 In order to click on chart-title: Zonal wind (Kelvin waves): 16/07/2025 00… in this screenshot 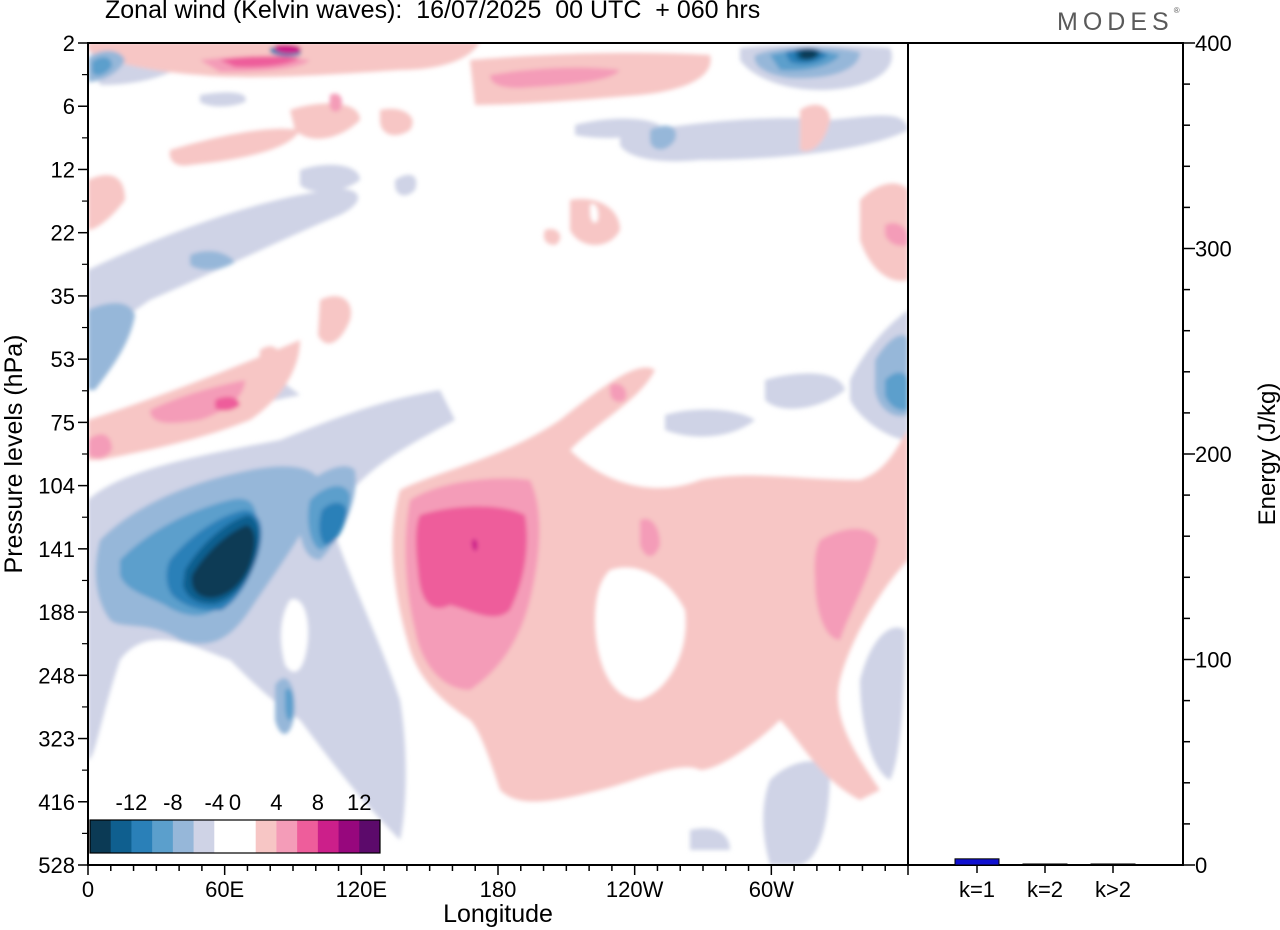, I will do `click(433, 12)`.